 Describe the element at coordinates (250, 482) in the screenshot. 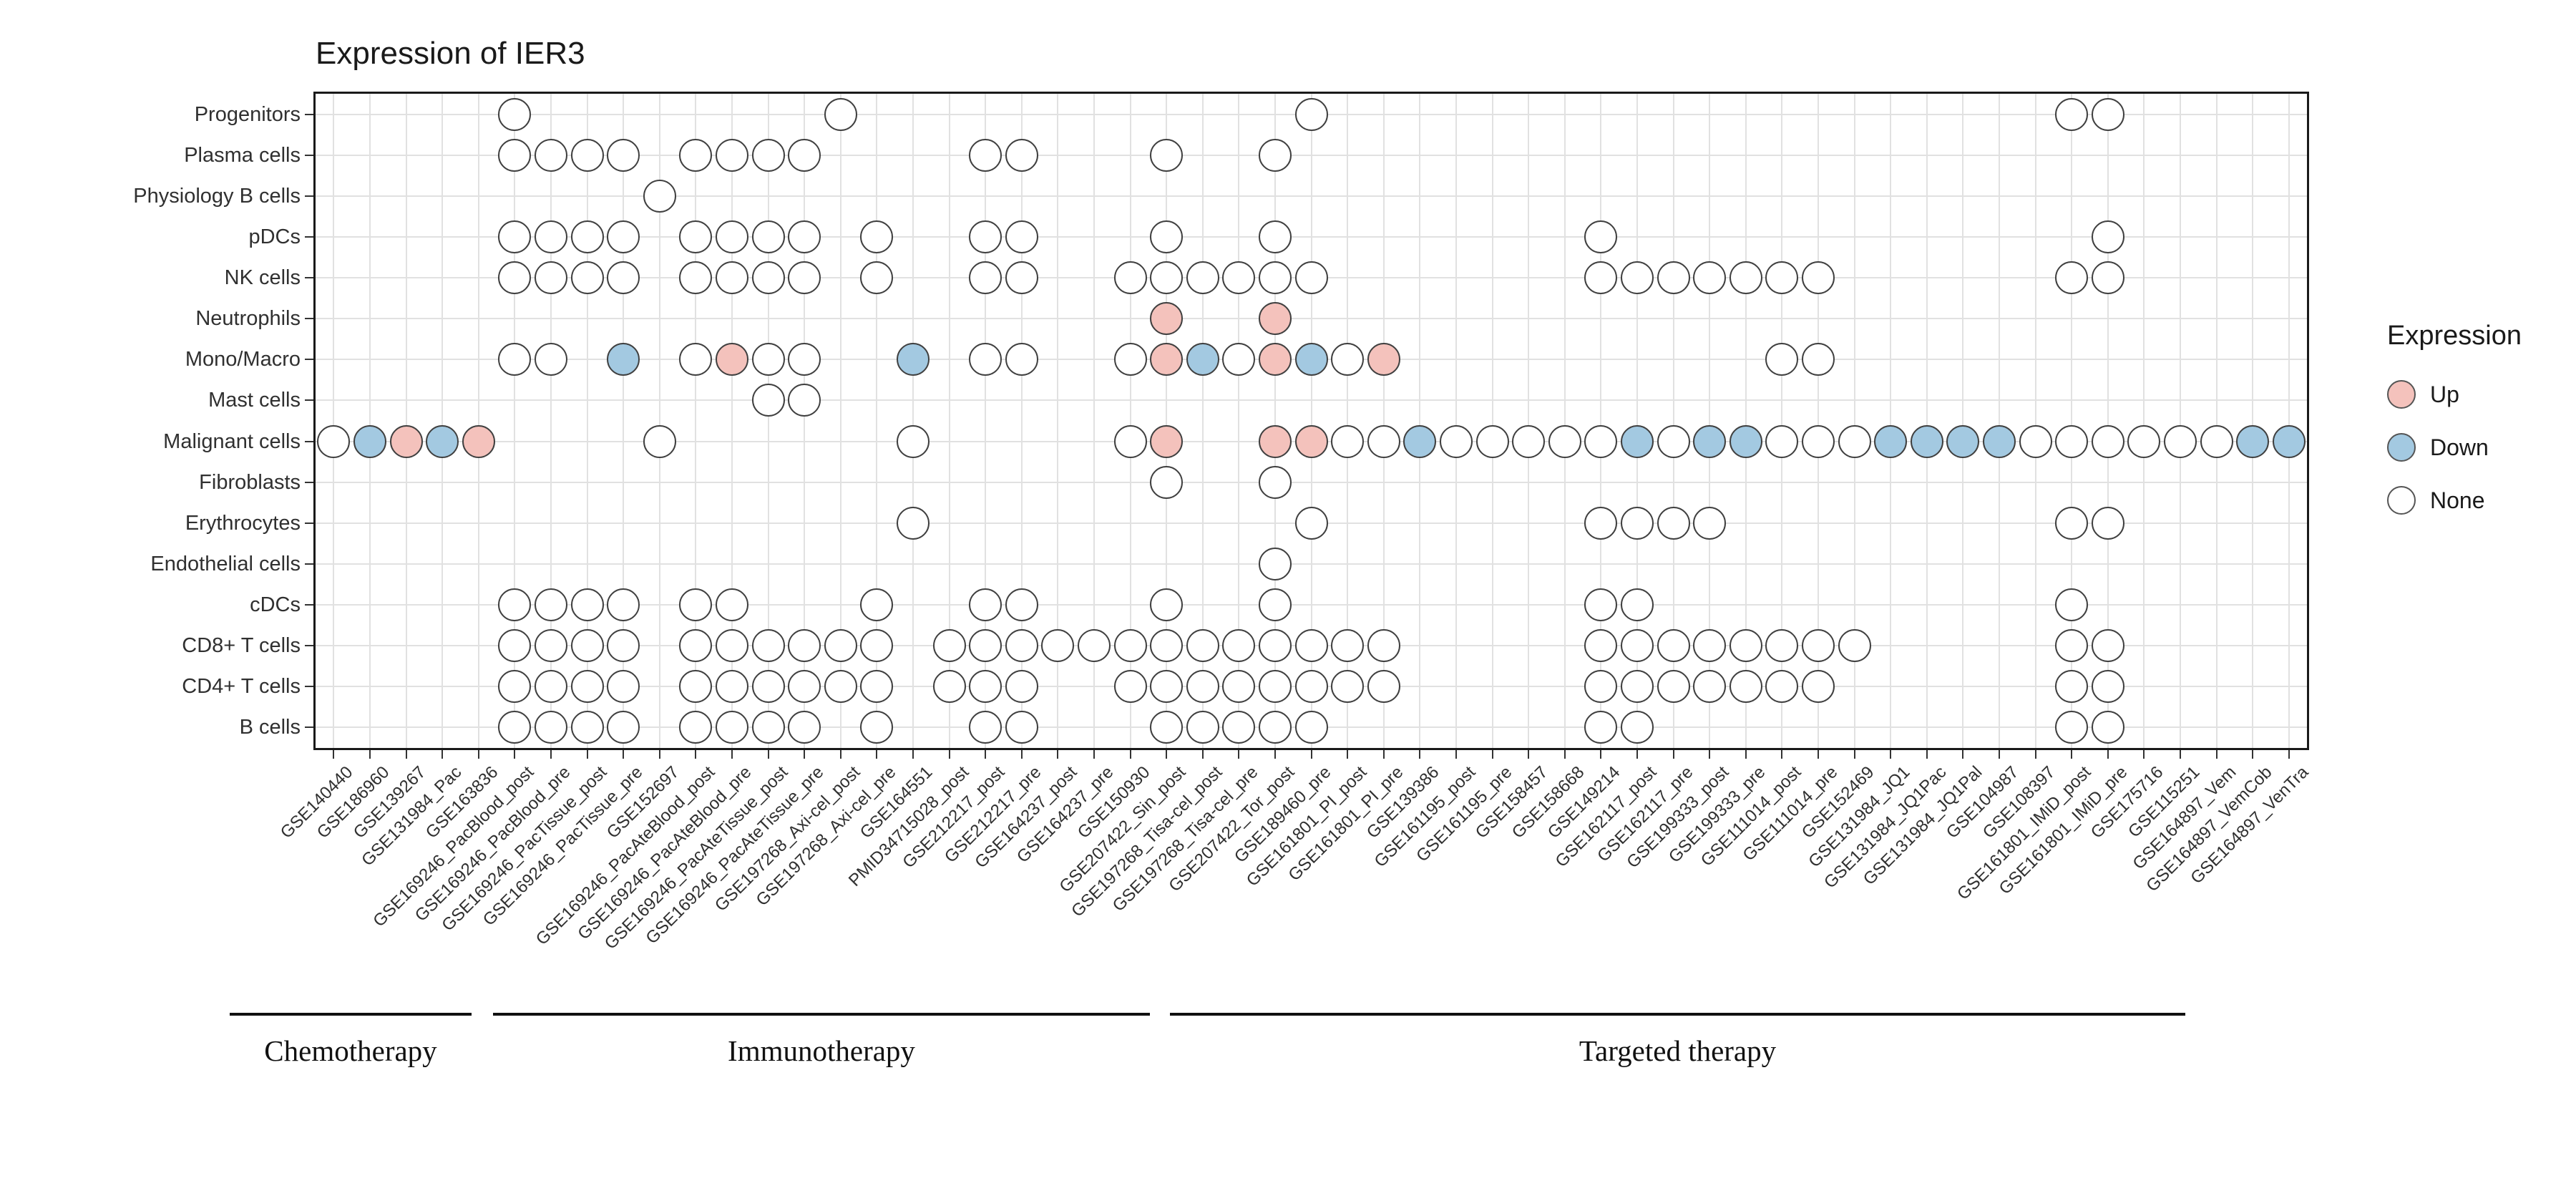

I see `y-axis-label: Fibroblasts` at that location.